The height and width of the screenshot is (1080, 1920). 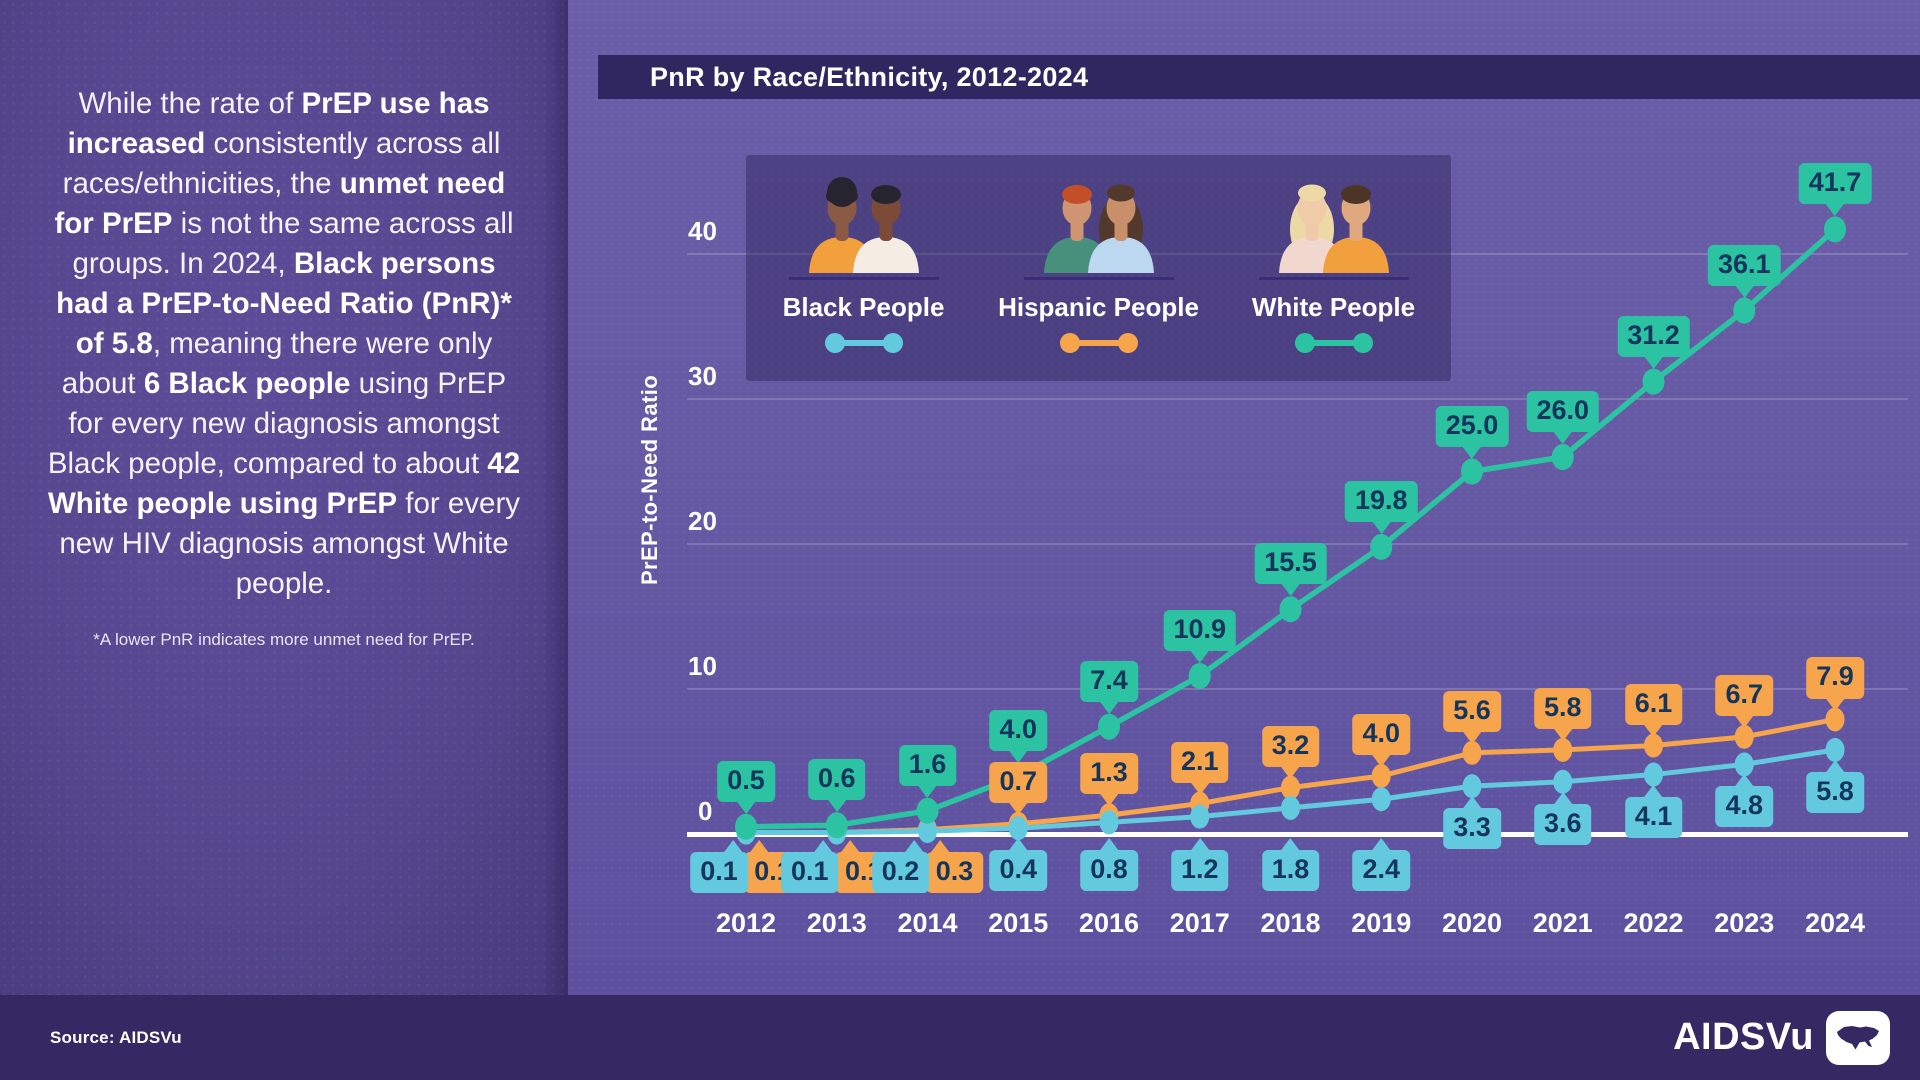 I want to click on x-tick-2017: 2017, so click(x=1199, y=923).